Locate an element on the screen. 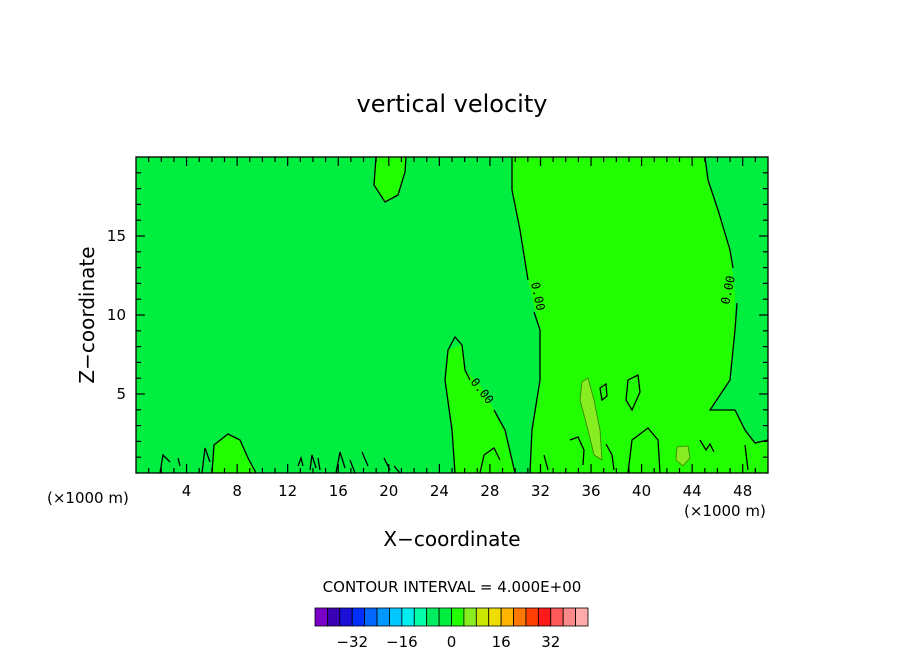 This screenshot has height=654, width=904. x-tick-label: 12 is located at coordinates (287, 491).